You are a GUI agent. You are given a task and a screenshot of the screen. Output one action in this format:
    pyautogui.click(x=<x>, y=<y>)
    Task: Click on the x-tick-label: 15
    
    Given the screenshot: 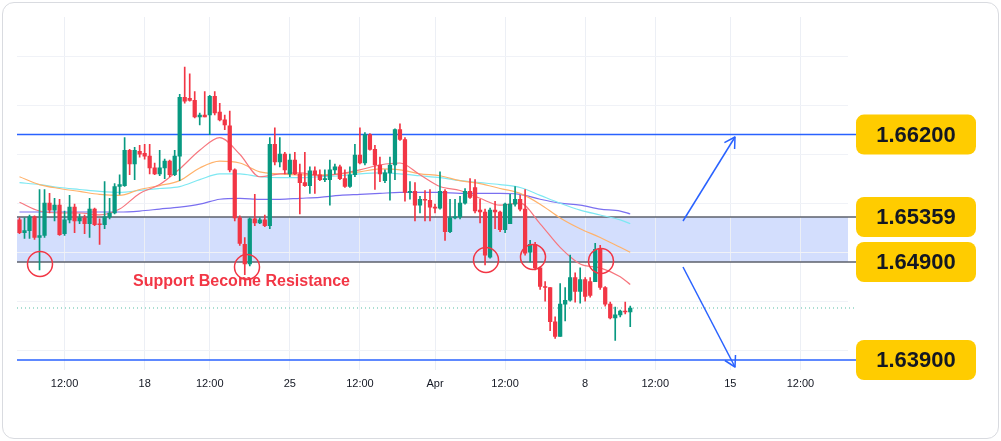 What is the action you would take?
    pyautogui.click(x=730, y=383)
    